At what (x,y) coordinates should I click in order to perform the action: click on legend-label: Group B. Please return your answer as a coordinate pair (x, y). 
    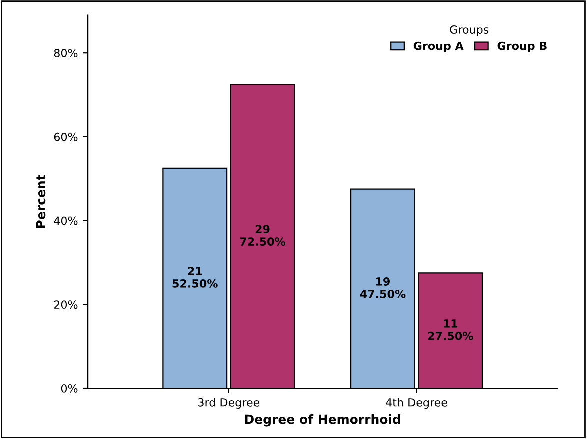
    Looking at the image, I should click on (522, 47).